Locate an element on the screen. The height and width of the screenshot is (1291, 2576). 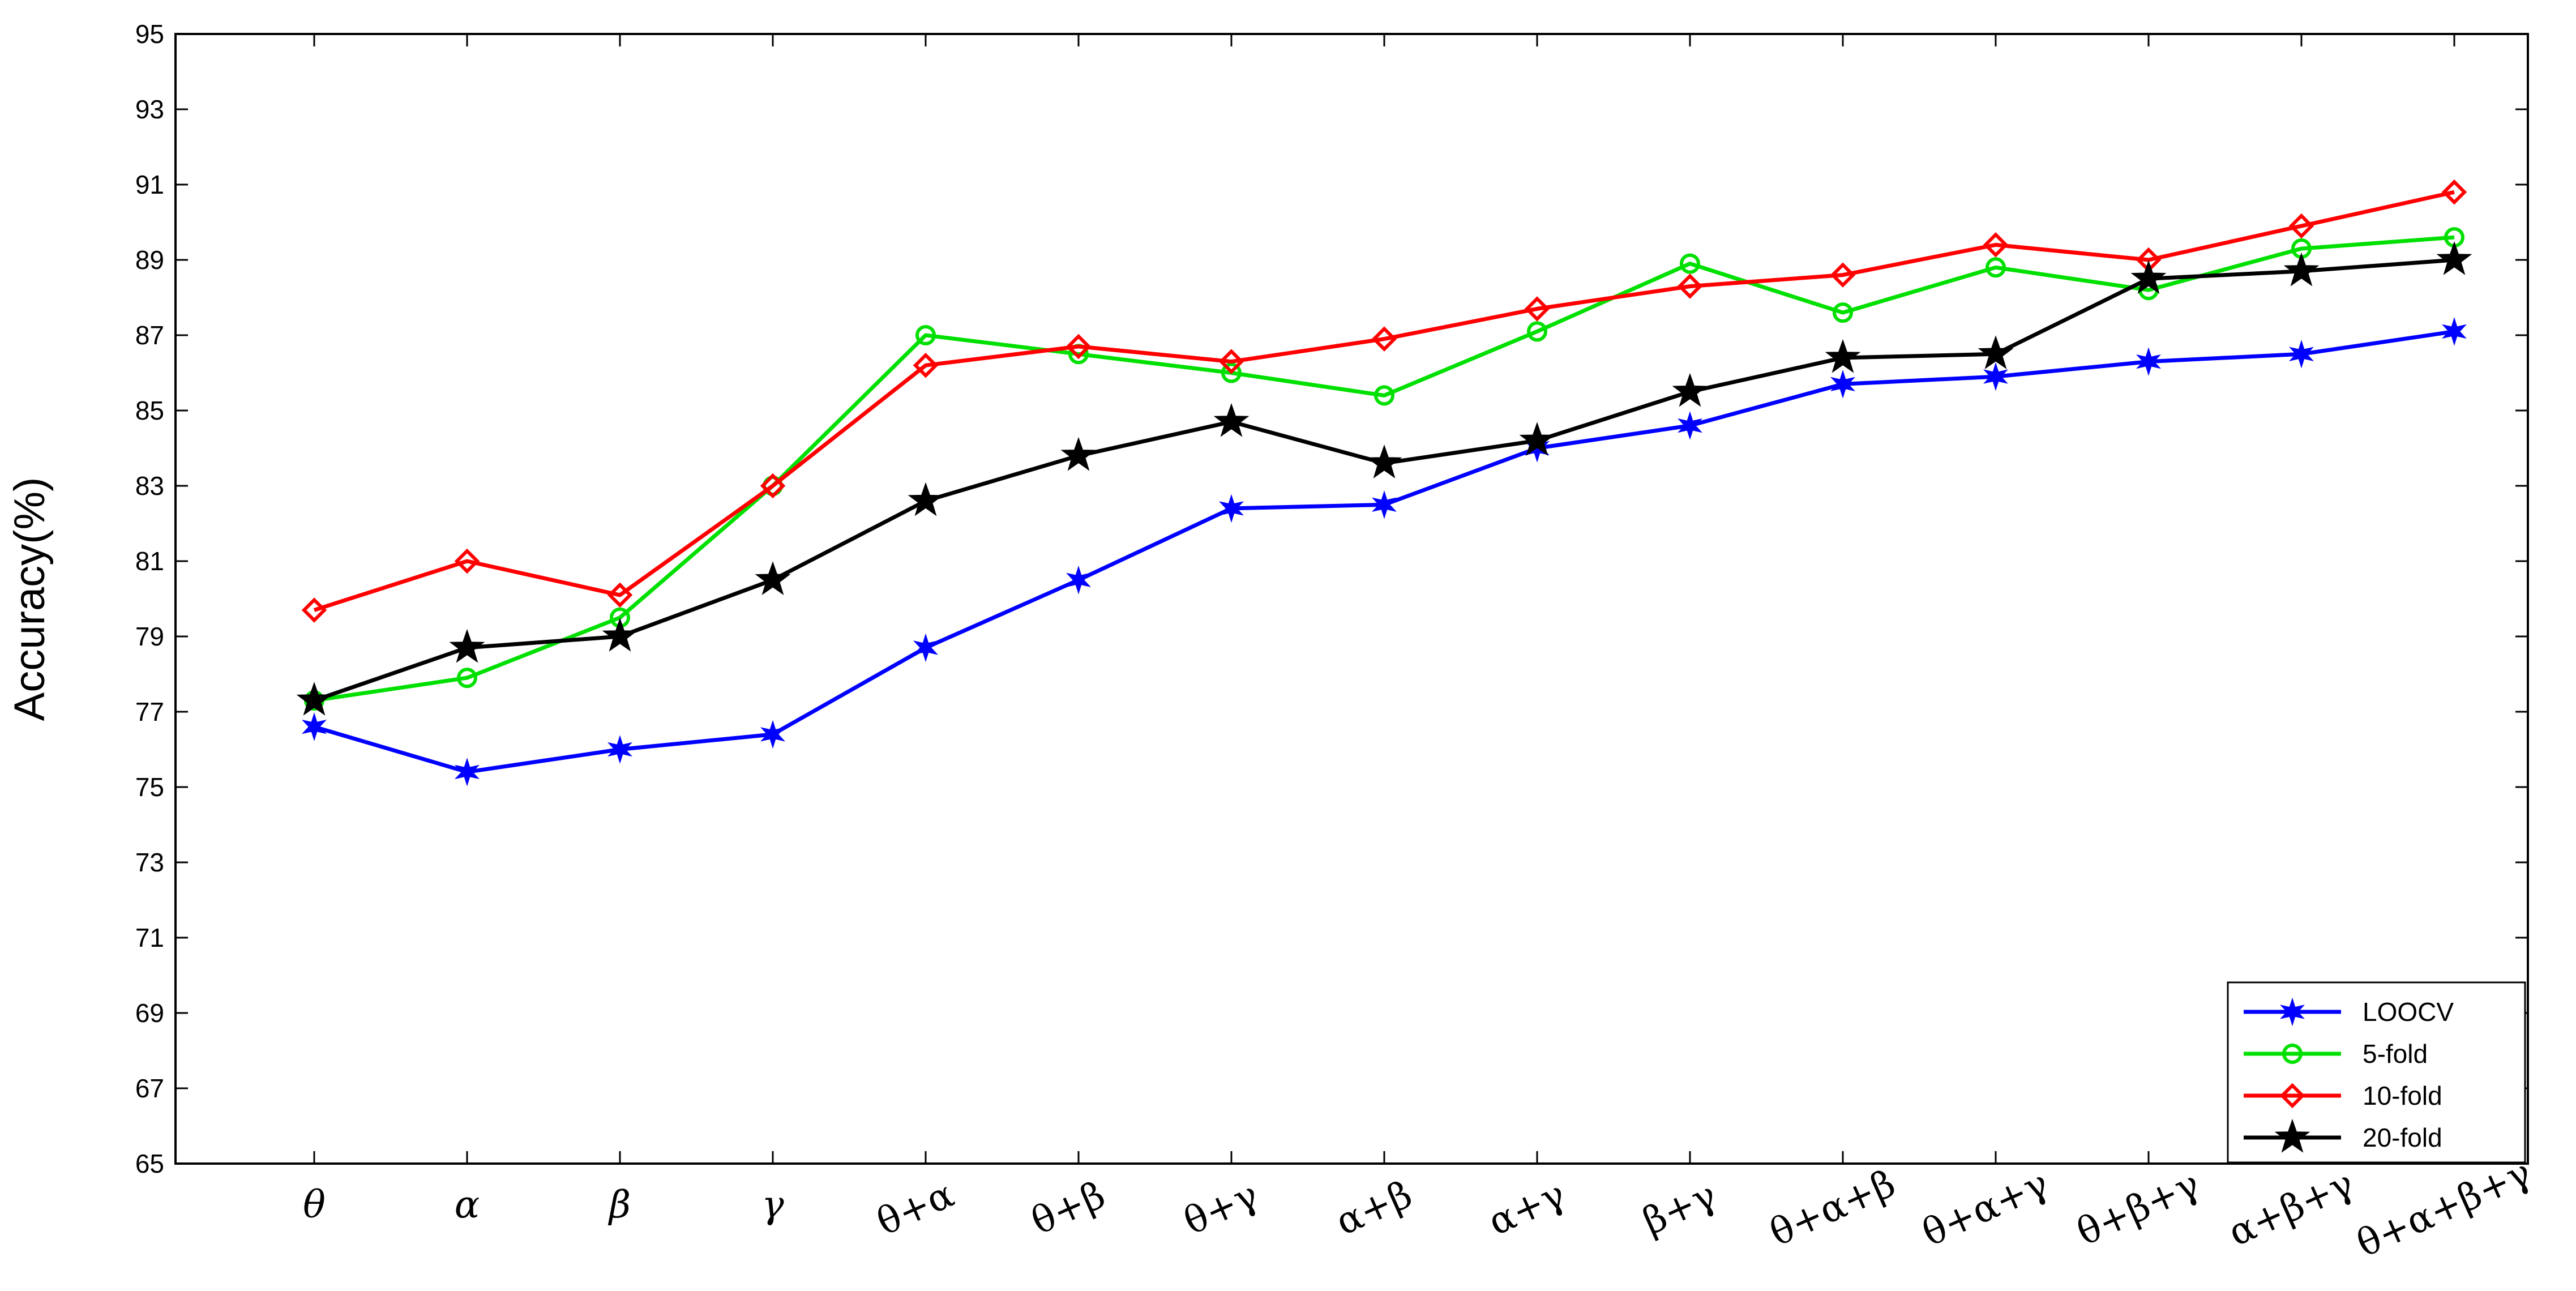
y-tick-label: 91 is located at coordinates (149, 184).